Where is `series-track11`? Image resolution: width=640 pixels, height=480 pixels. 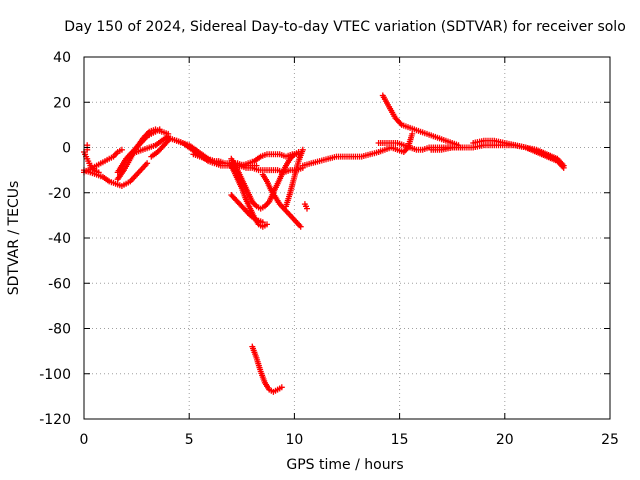 series-track11 is located at coordinates (265, 180).